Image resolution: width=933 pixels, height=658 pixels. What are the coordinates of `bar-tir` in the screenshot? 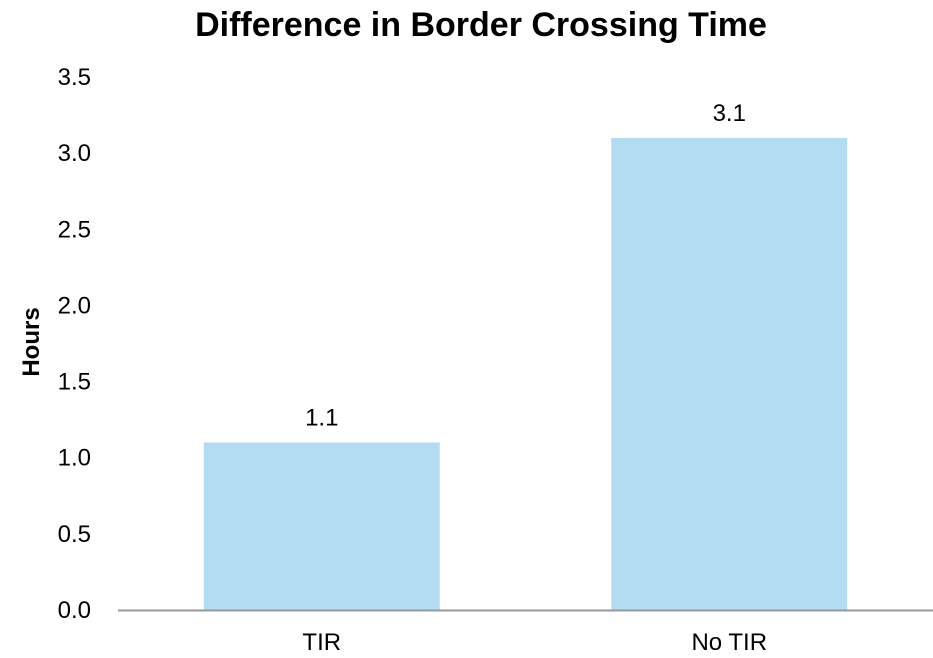 It's located at (321, 526).